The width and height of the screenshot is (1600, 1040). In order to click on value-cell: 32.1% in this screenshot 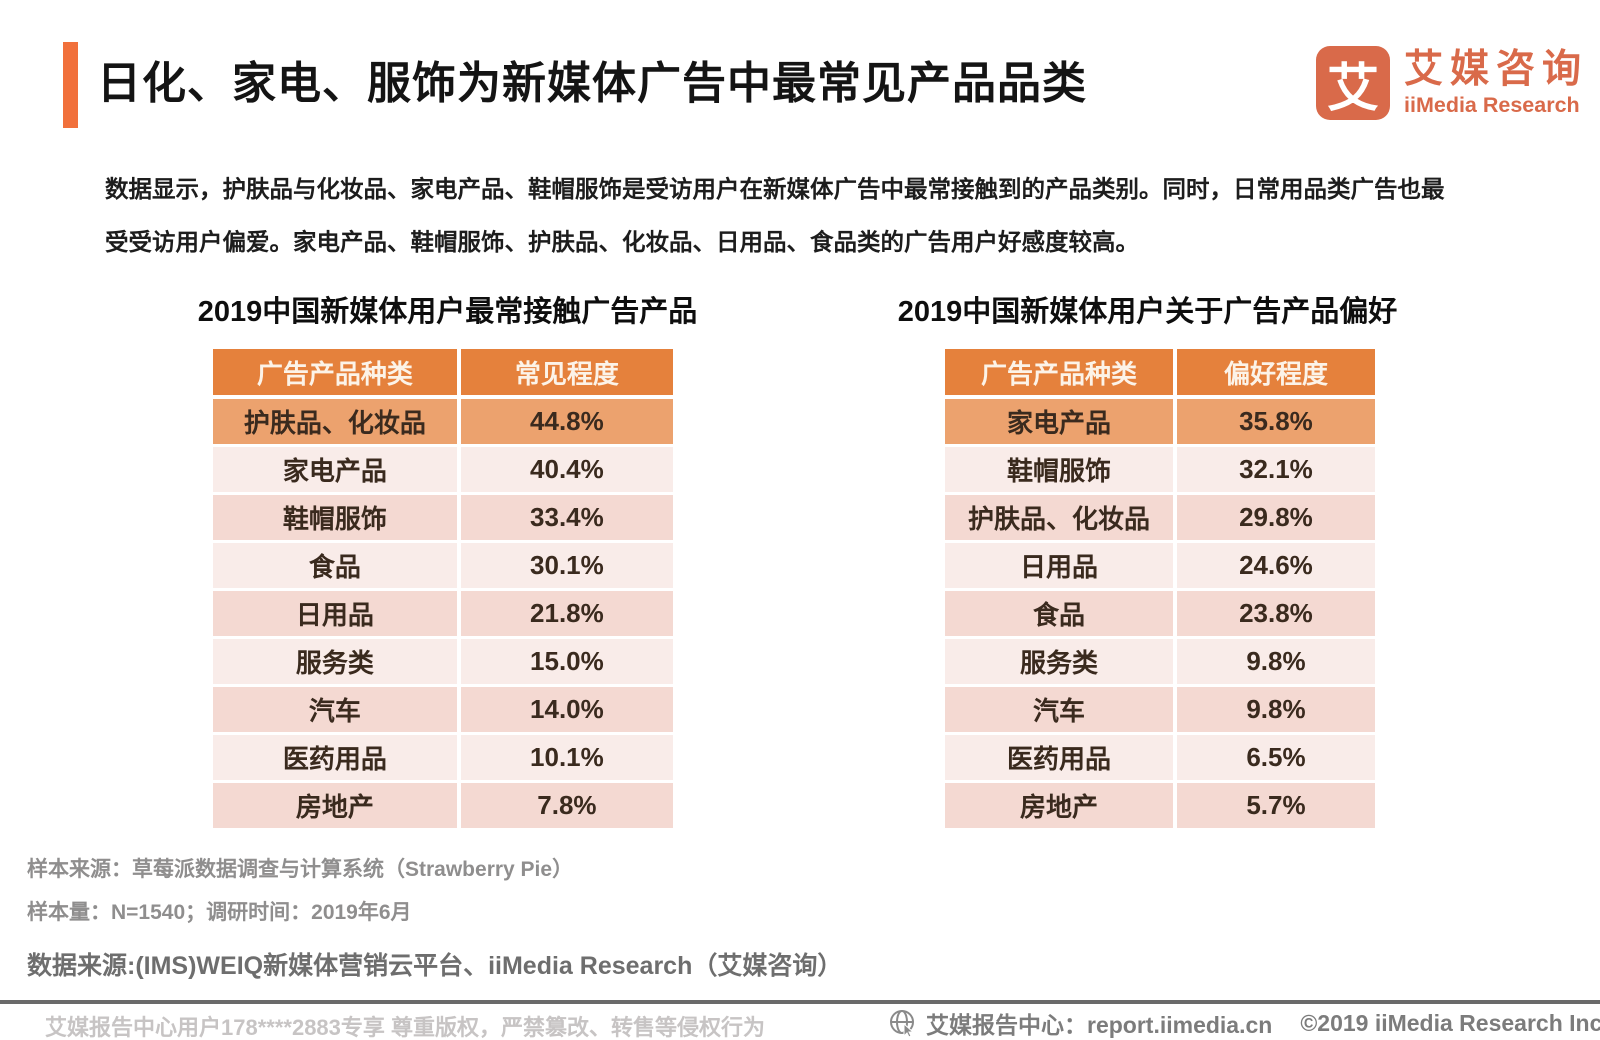, I will do `click(1275, 469)`.